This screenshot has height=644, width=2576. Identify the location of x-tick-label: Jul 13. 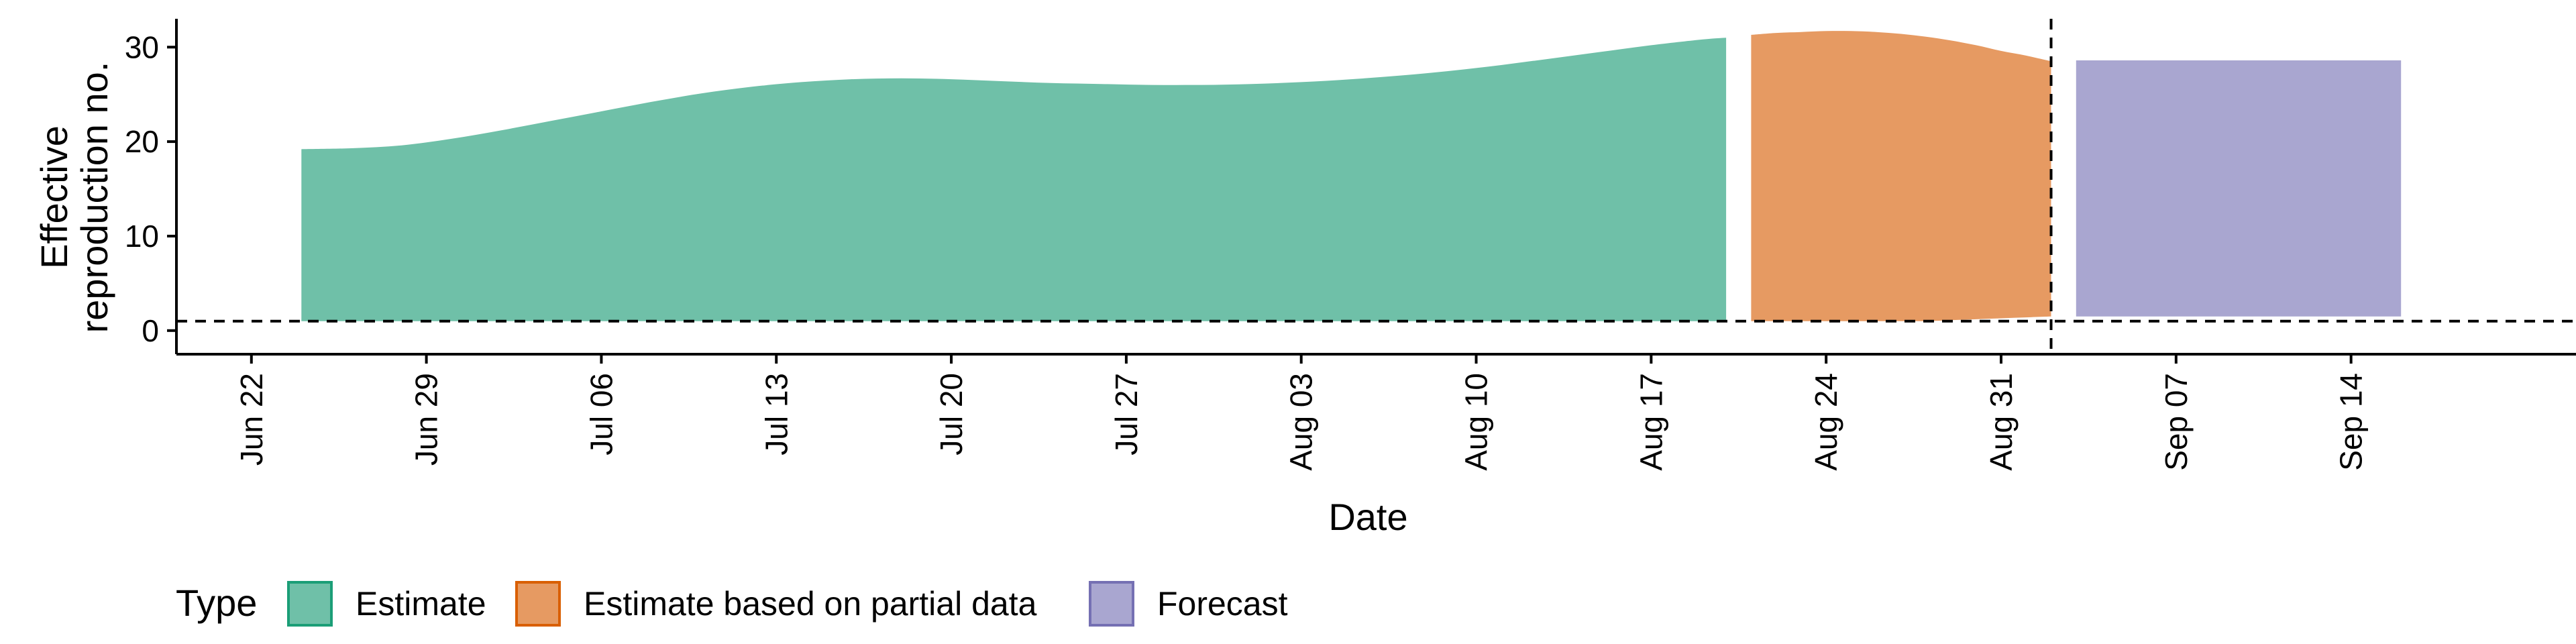
(776, 414).